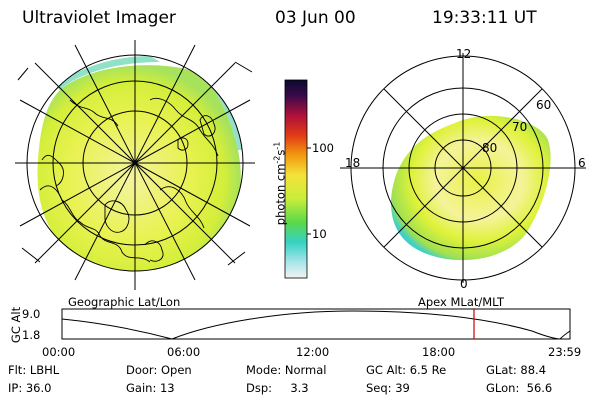 Image resolution: width=600 pixels, height=400 pixels. I want to click on time-tick-1200: 12:00, so click(313, 352).